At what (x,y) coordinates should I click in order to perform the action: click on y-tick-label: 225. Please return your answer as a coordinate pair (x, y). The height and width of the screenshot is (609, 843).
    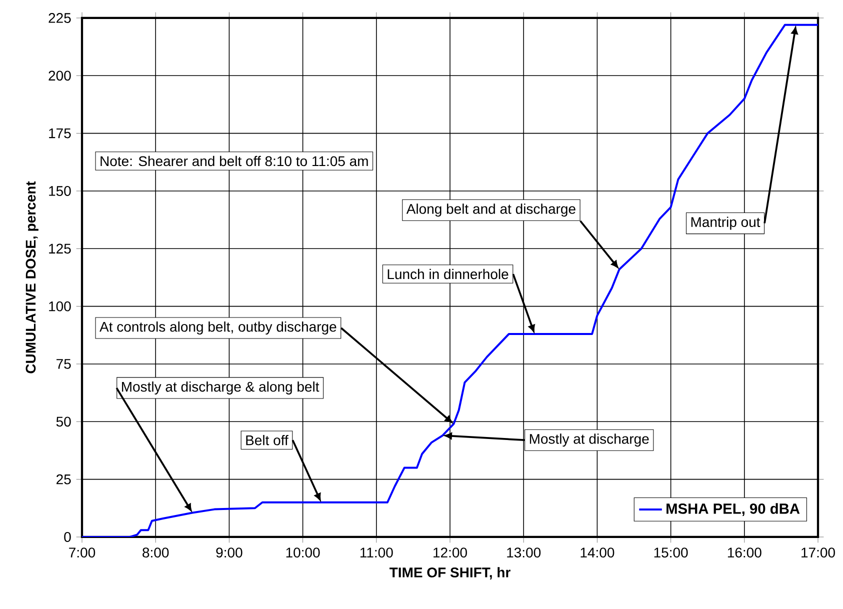
    Looking at the image, I should click on (59, 18).